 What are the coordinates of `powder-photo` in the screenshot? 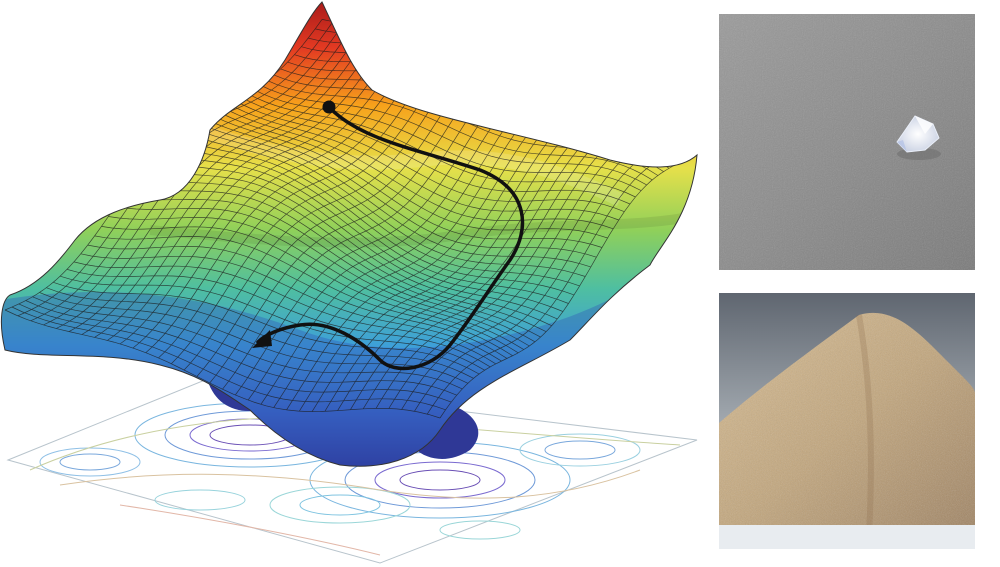 It's located at (847, 421).